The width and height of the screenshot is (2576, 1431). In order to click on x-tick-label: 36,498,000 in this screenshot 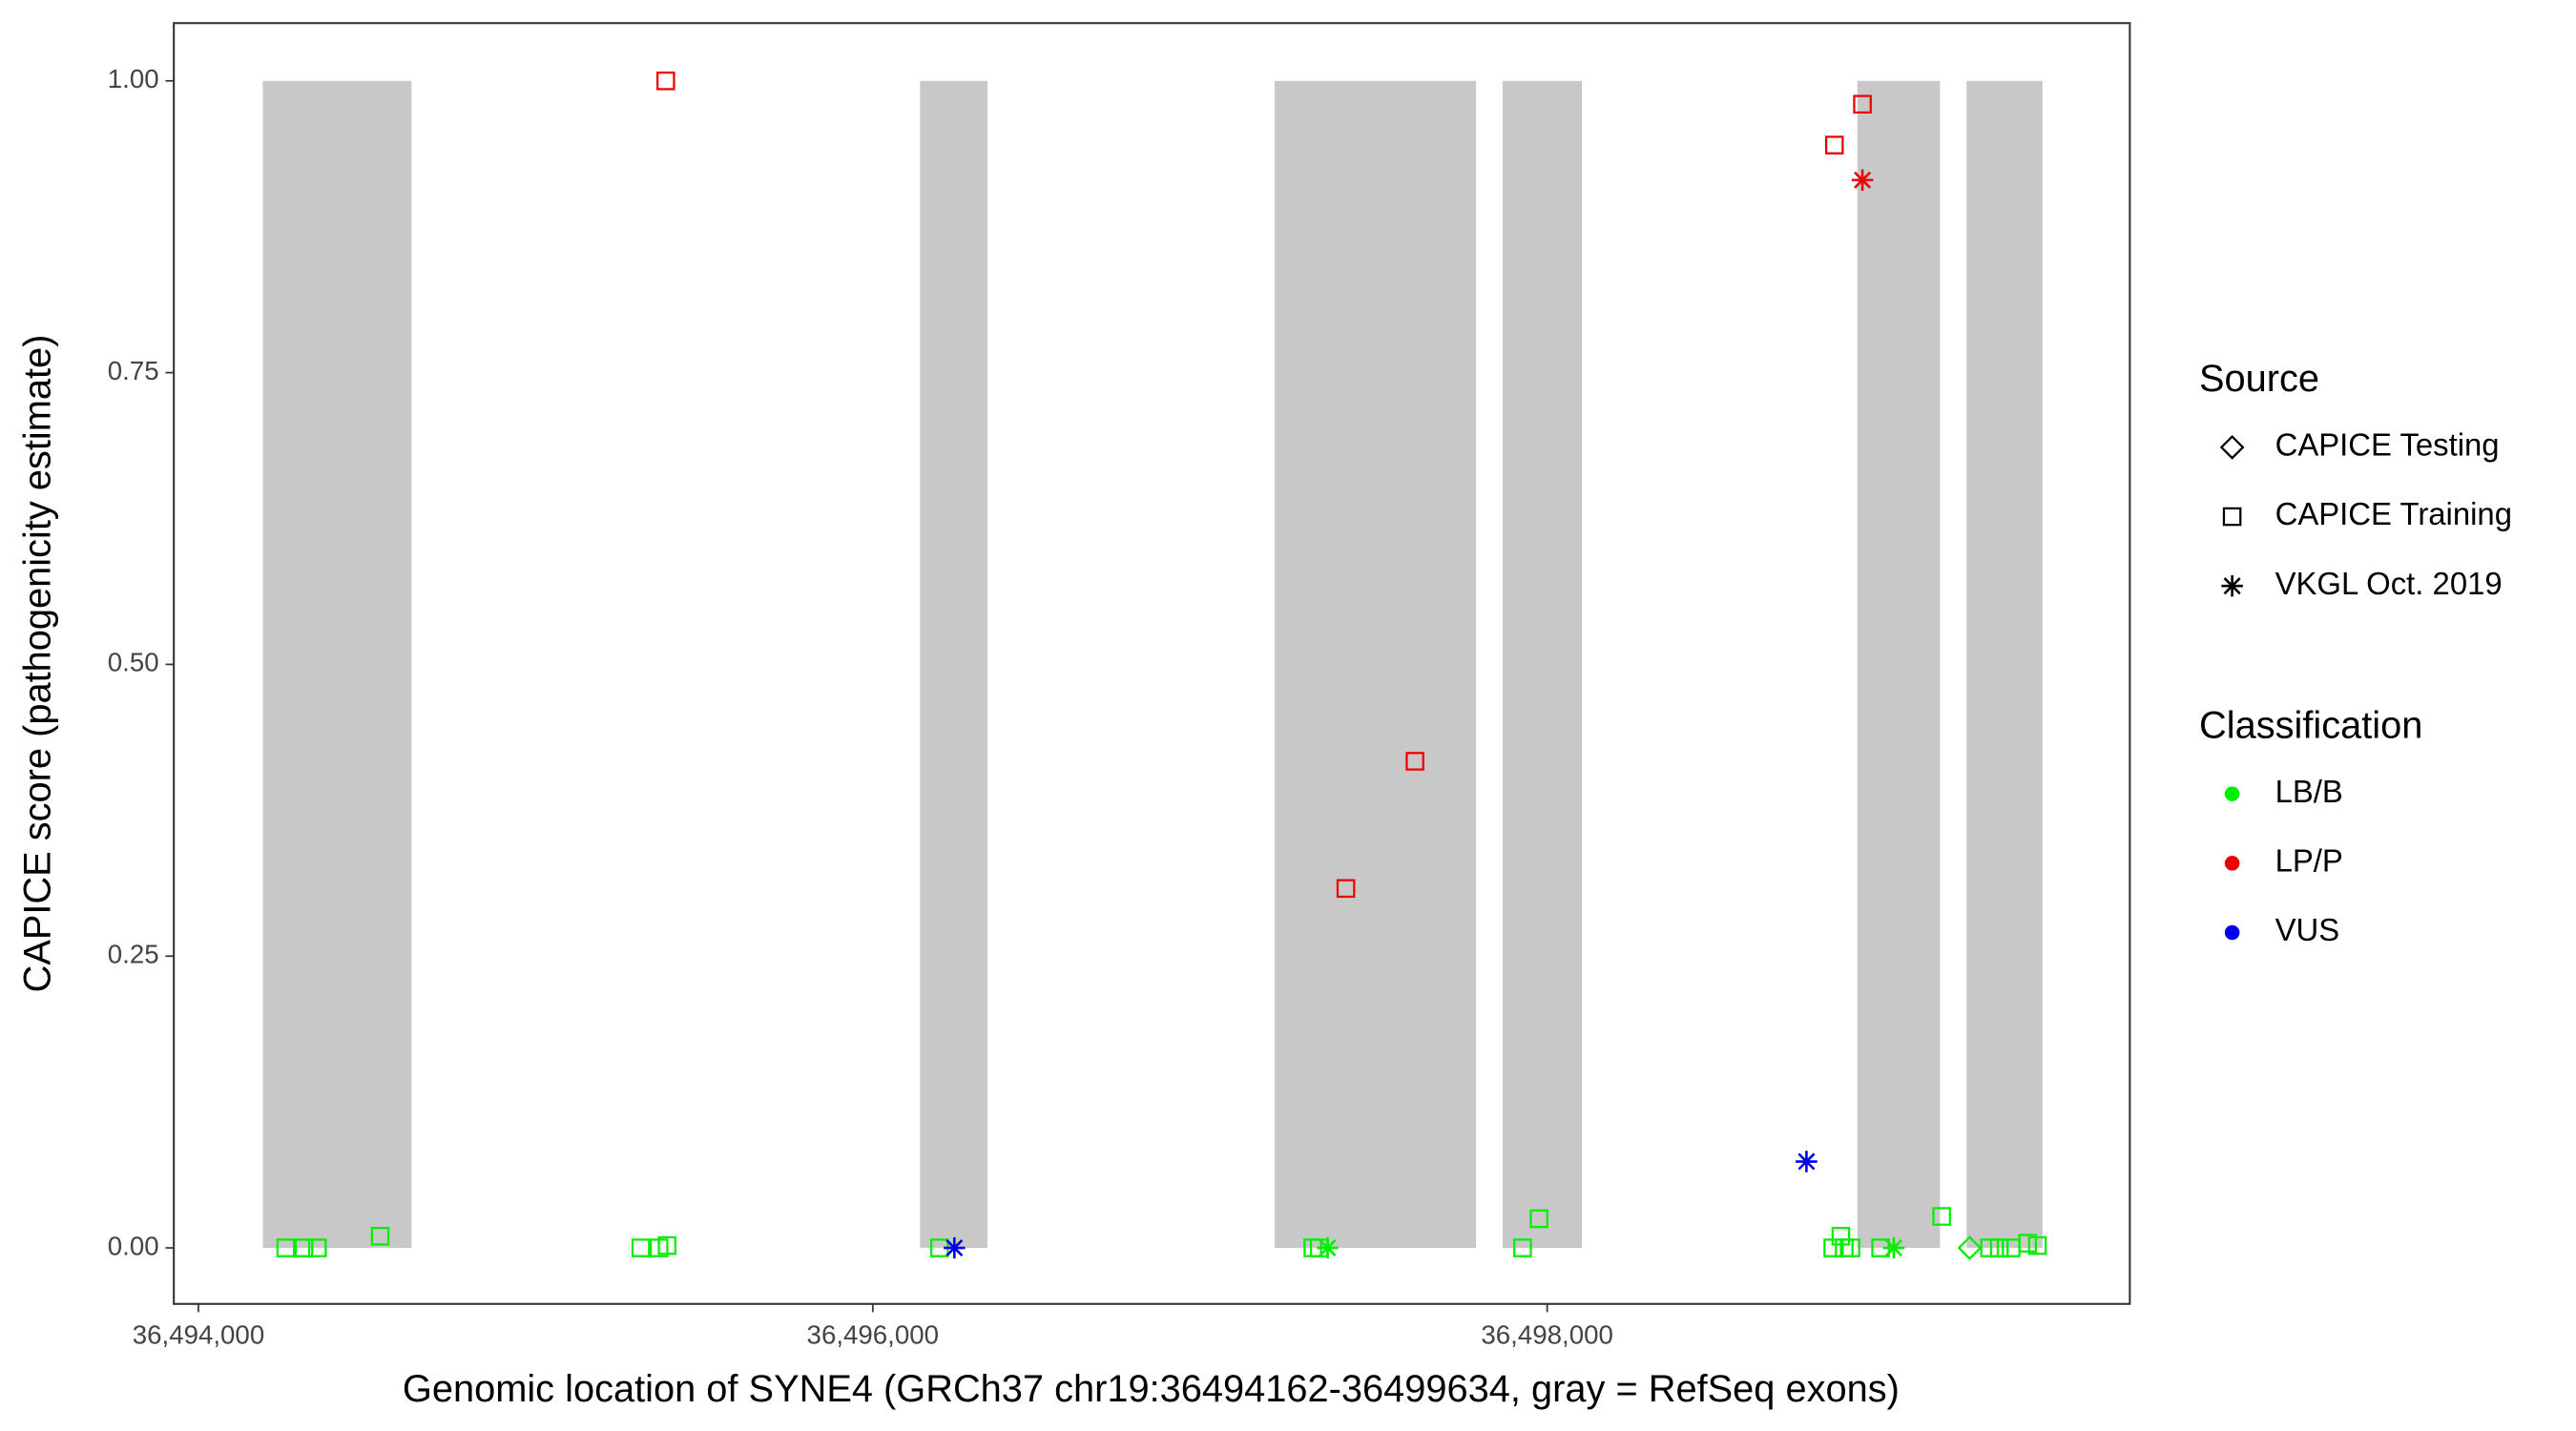, I will do `click(1547, 1335)`.